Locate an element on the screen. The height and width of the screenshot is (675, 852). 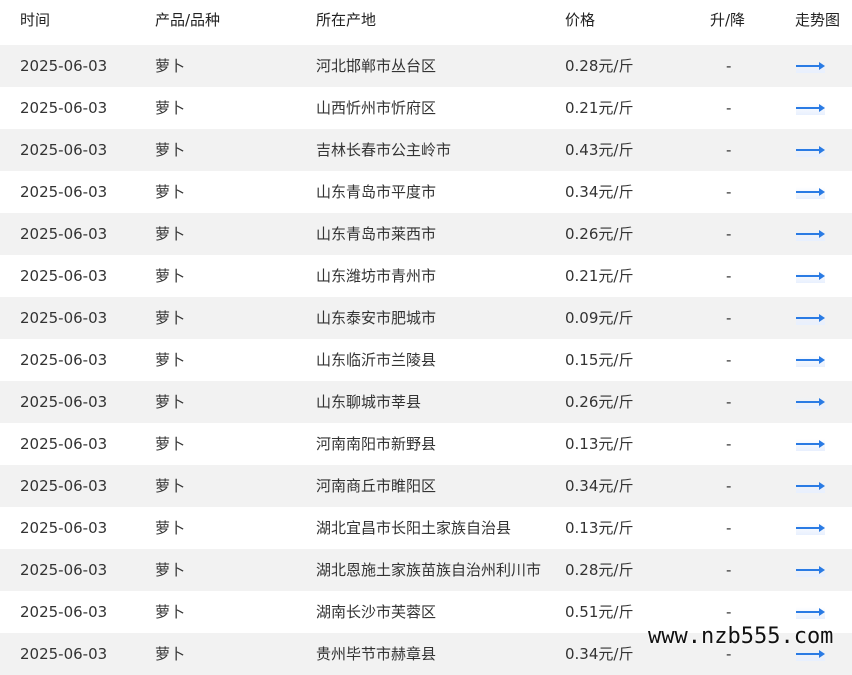
header-date: 时间 is located at coordinates (35, 20).